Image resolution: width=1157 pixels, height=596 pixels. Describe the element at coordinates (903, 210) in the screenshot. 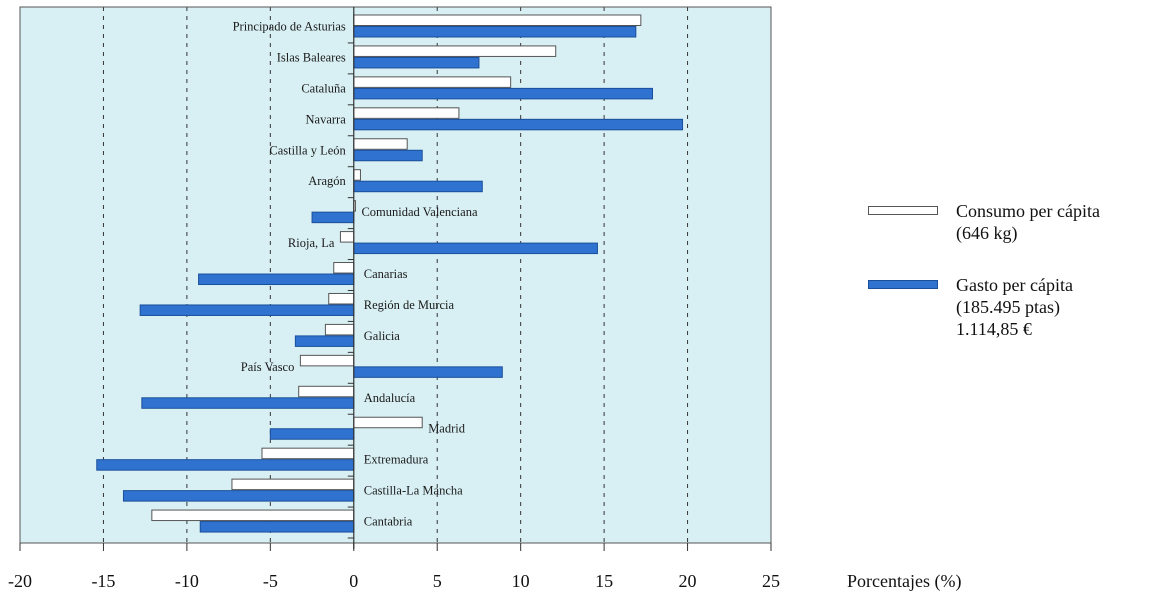

I see `legend-swatch-consumo` at that location.